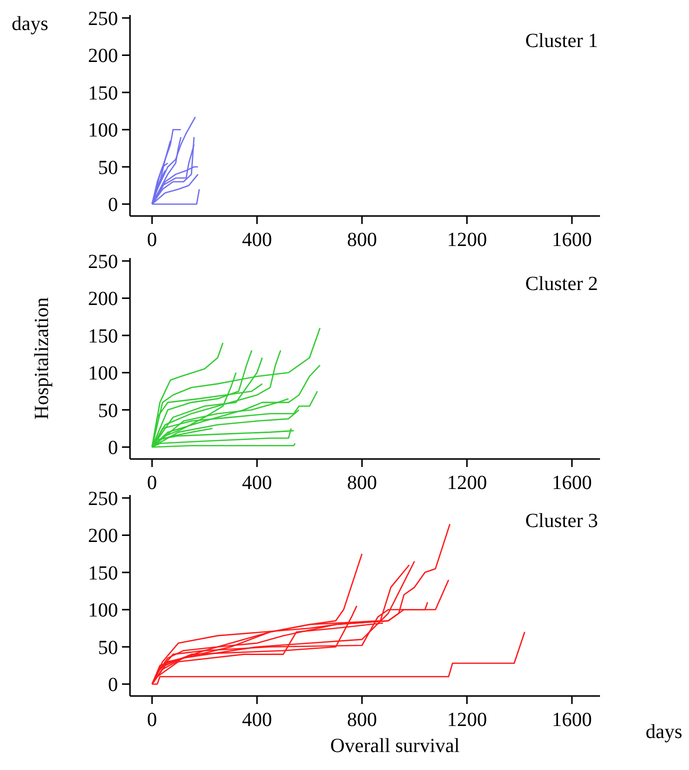 The width and height of the screenshot is (689, 770). Describe the element at coordinates (561, 521) in the screenshot. I see `text: Cluster 3` at that location.